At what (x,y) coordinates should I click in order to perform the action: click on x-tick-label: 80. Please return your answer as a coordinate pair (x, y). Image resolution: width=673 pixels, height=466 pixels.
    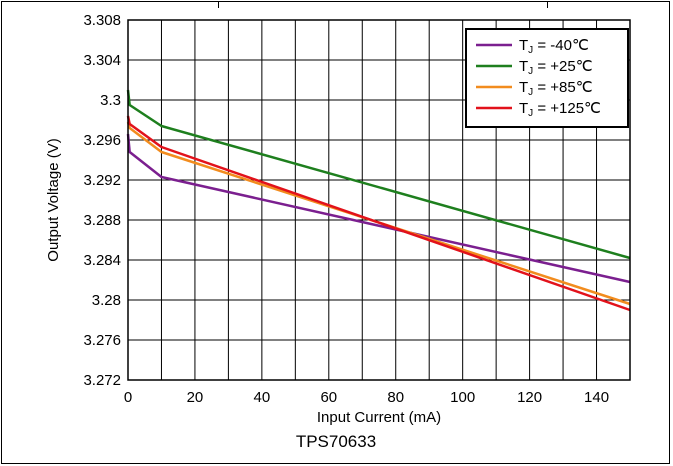
    Looking at the image, I should click on (395, 397).